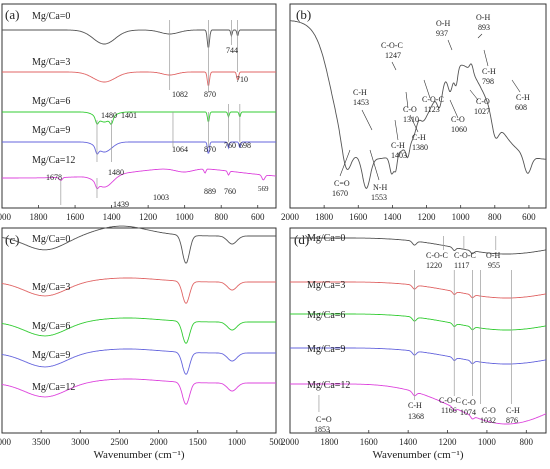 This screenshot has width=550, height=469. What do you see at coordinates (6, 217) in the screenshot?
I see `panel-a-tick-label-0: 2000` at bounding box center [6, 217].